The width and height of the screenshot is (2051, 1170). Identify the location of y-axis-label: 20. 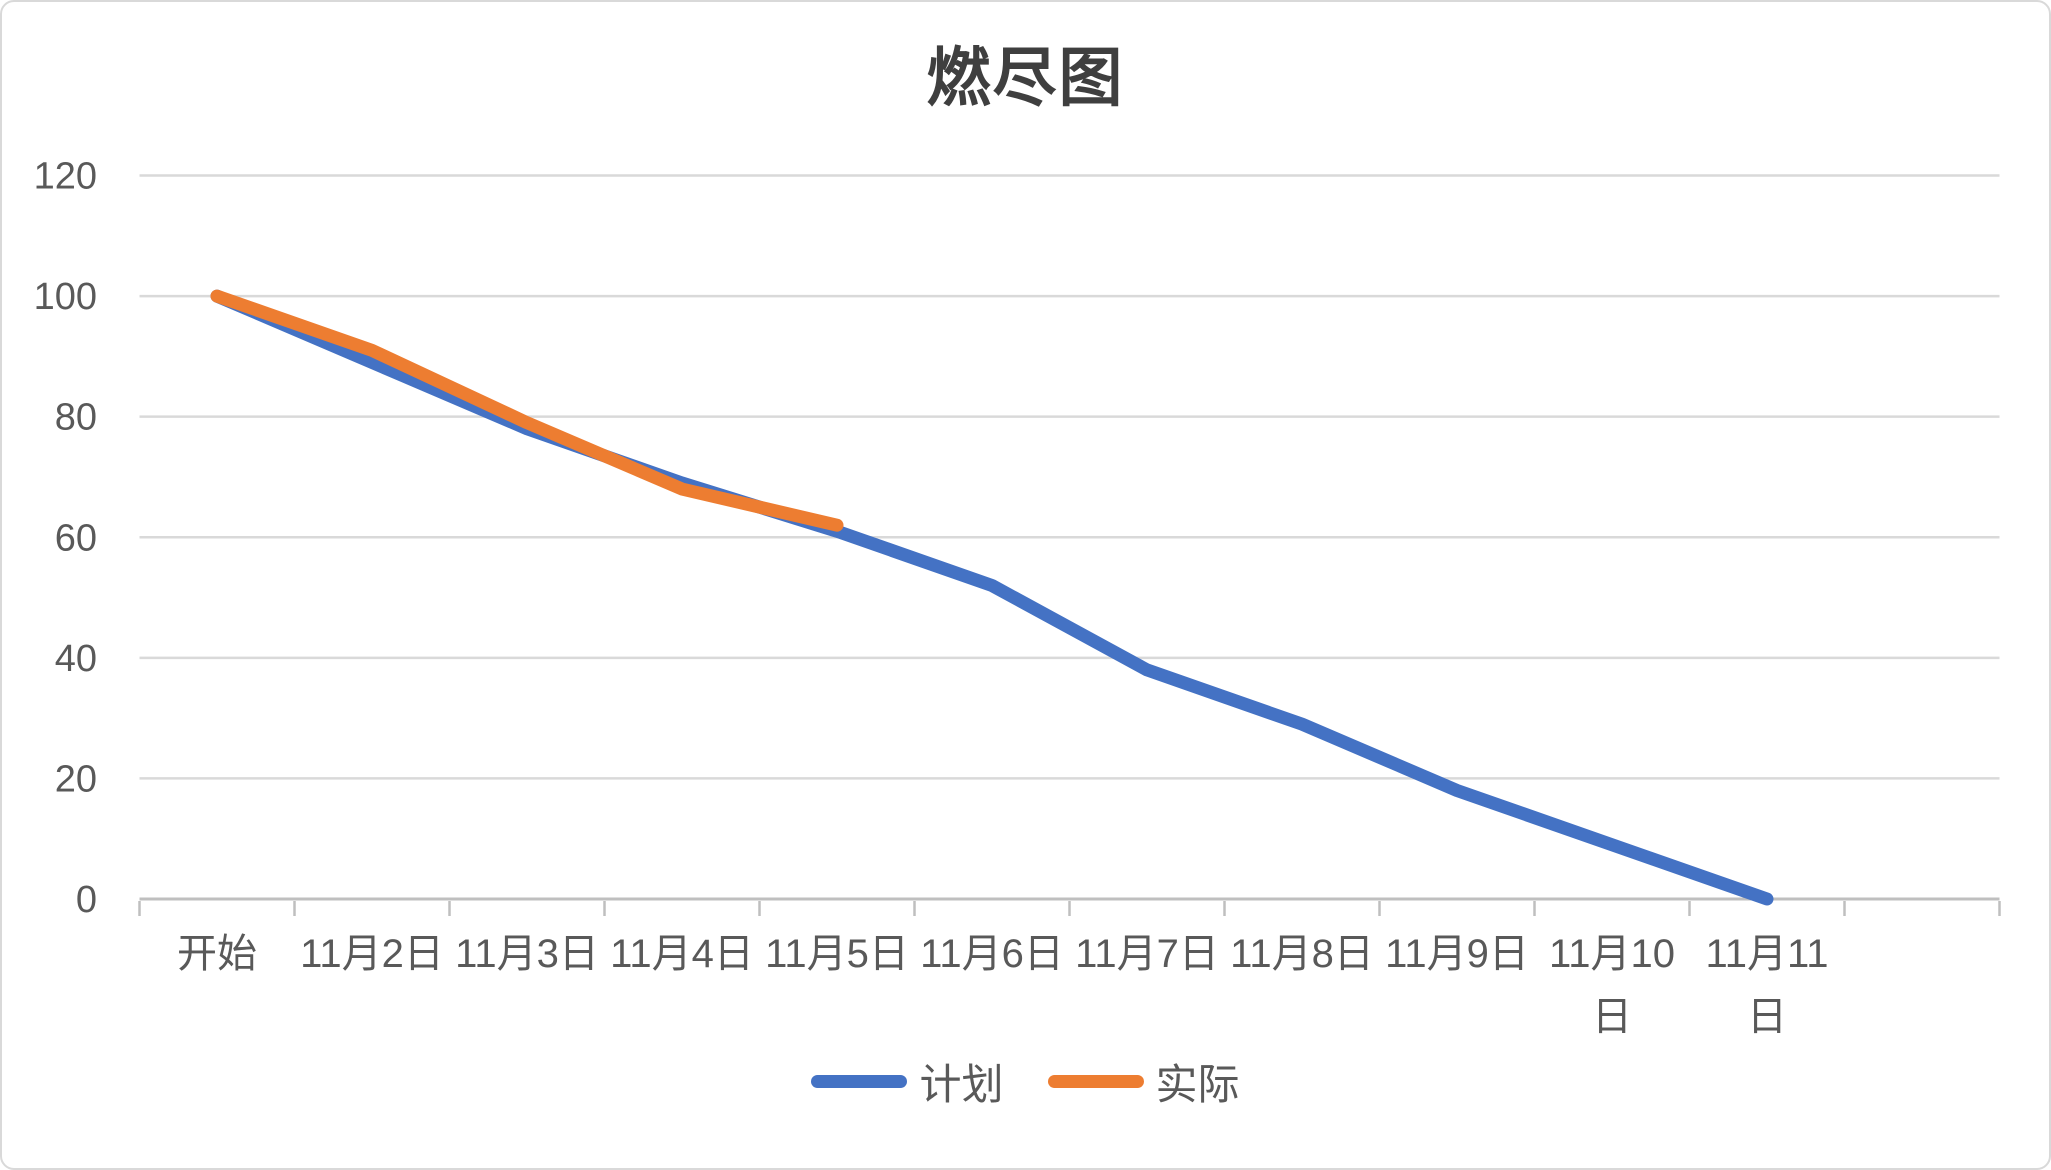
(76, 779).